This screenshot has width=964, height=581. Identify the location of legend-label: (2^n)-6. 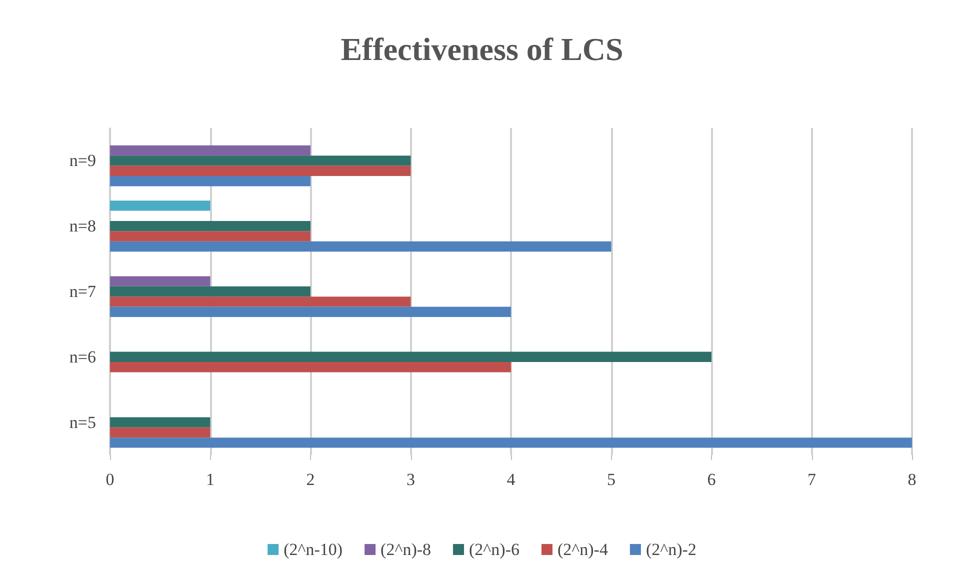
(494, 549).